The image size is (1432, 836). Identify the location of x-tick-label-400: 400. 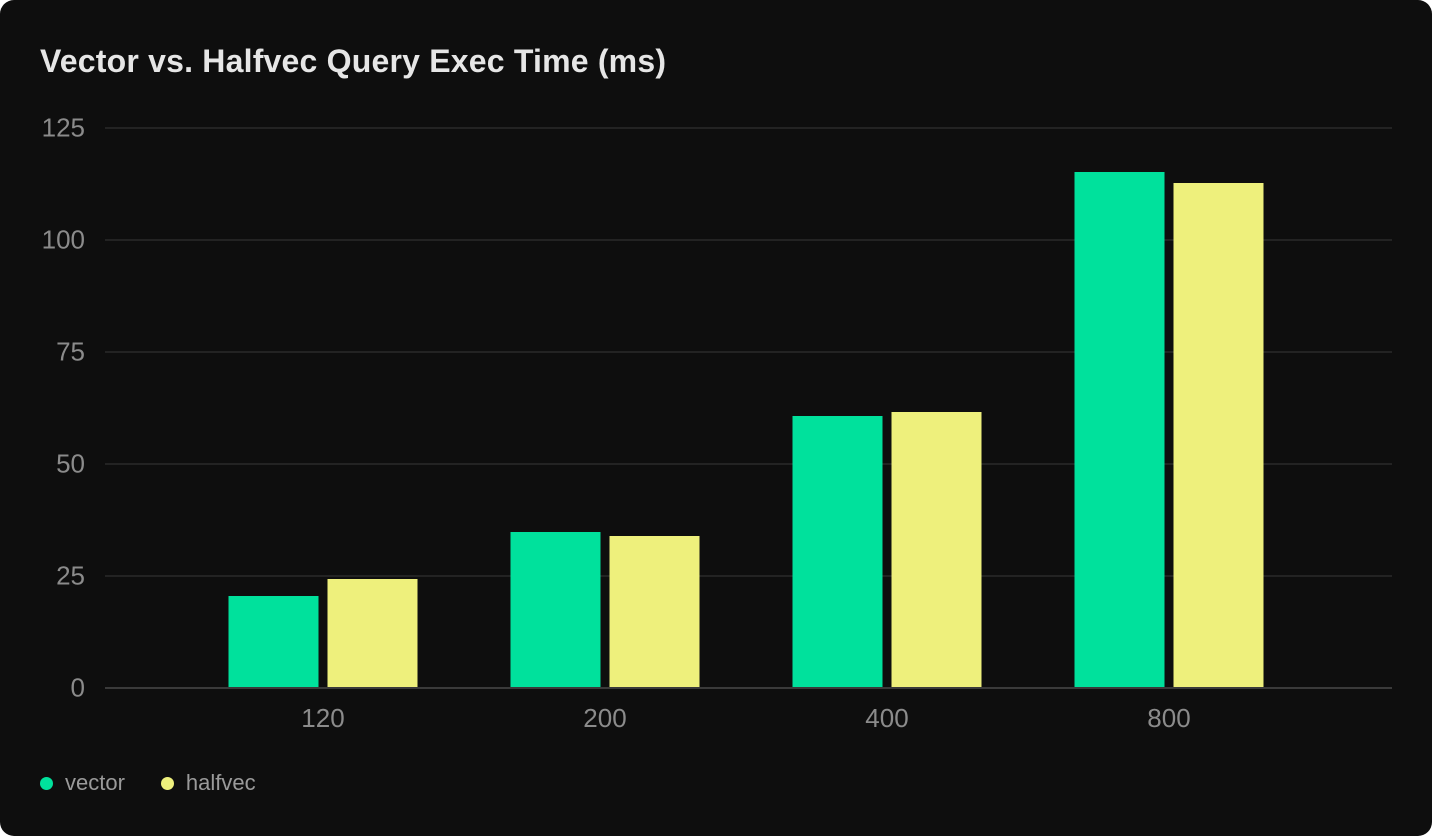
(887, 718).